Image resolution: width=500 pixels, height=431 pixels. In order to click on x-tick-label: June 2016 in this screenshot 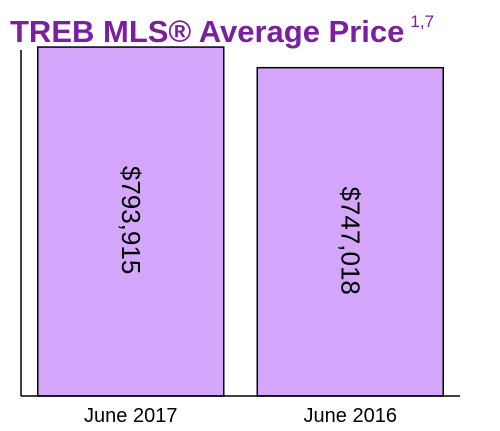, I will do `click(350, 416)`.